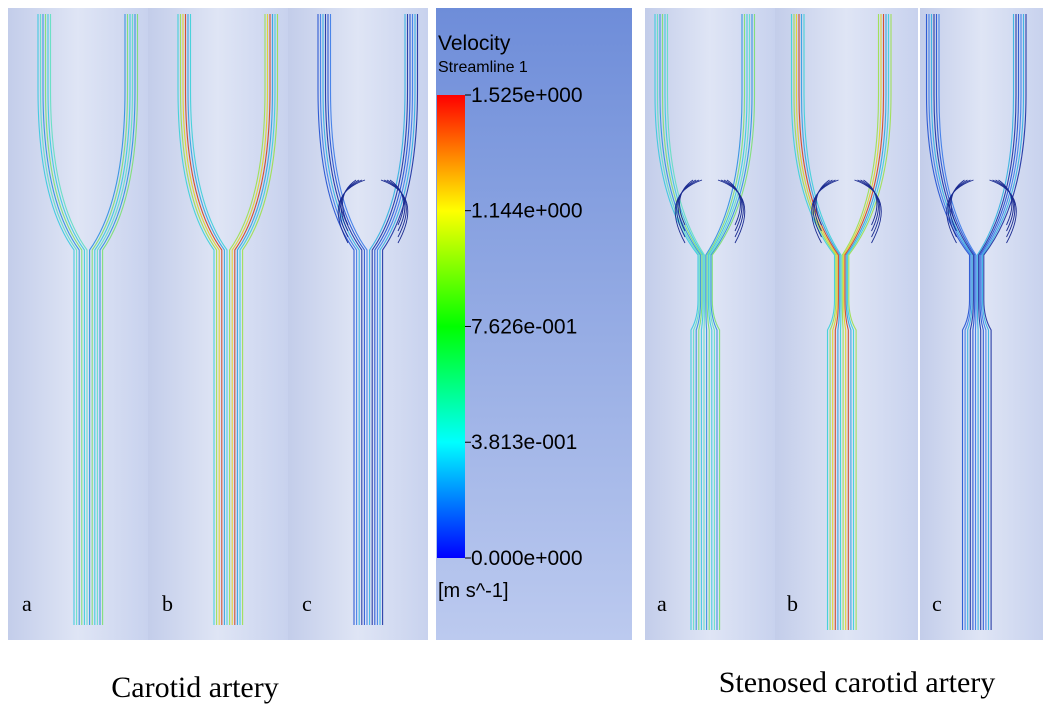 The height and width of the screenshot is (704, 1043). Describe the element at coordinates (527, 95) in the screenshot. I see `tick-label: 1.525e+000` at that location.